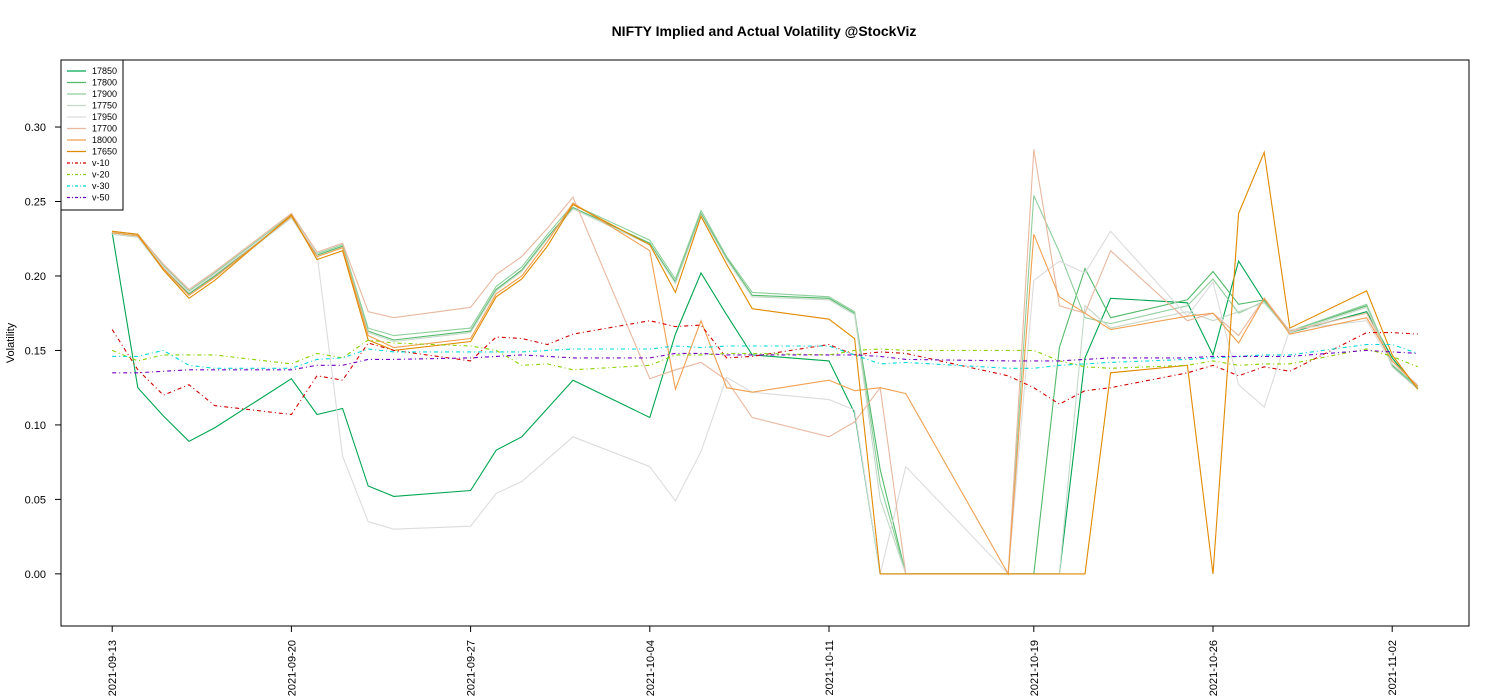 Image resolution: width=1500 pixels, height=700 pixels. I want to click on y-tick-label: 0.10, so click(35, 426).